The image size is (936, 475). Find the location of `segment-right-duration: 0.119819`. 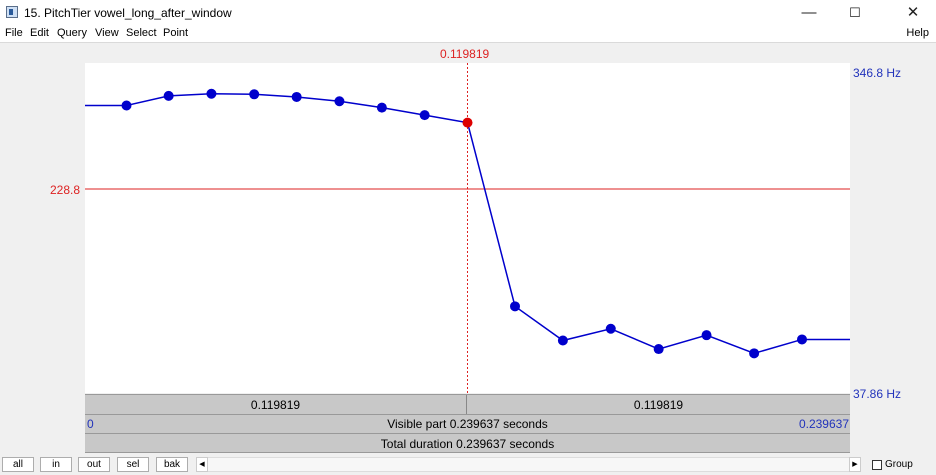

segment-right-duration: 0.119819 is located at coordinates (658, 405).